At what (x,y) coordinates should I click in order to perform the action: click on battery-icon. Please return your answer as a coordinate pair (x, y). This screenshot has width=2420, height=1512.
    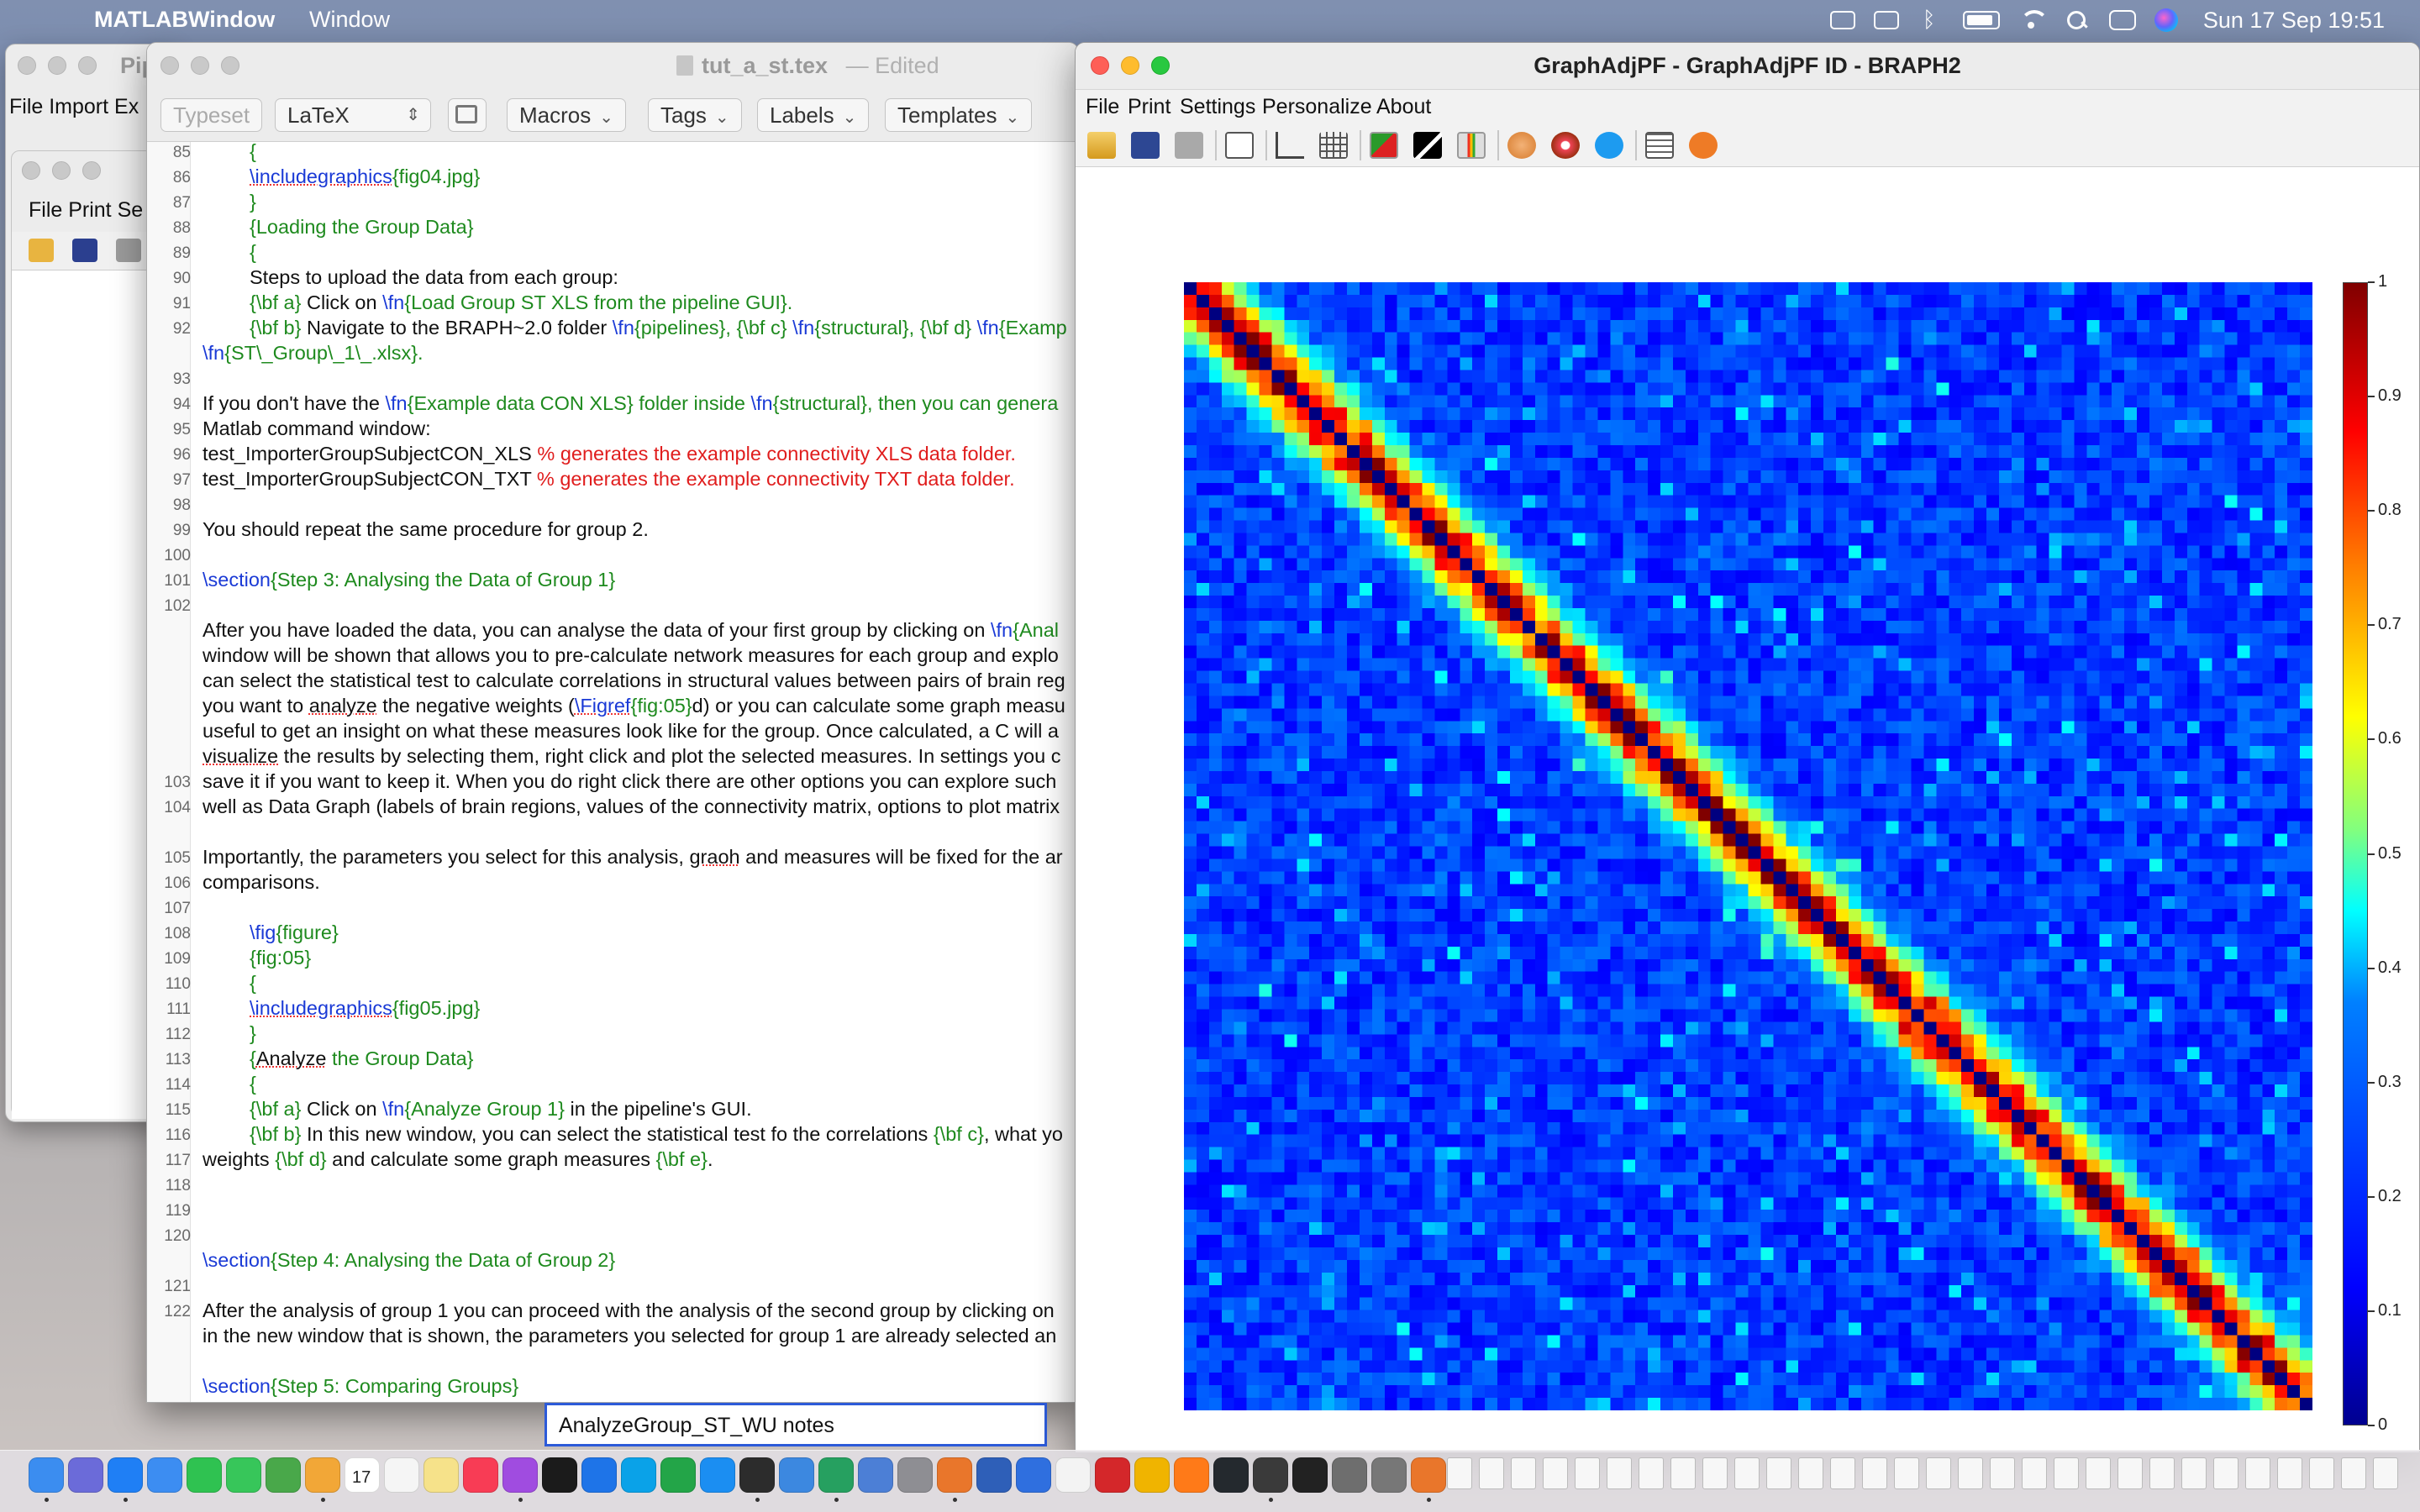
    Looking at the image, I should click on (1981, 20).